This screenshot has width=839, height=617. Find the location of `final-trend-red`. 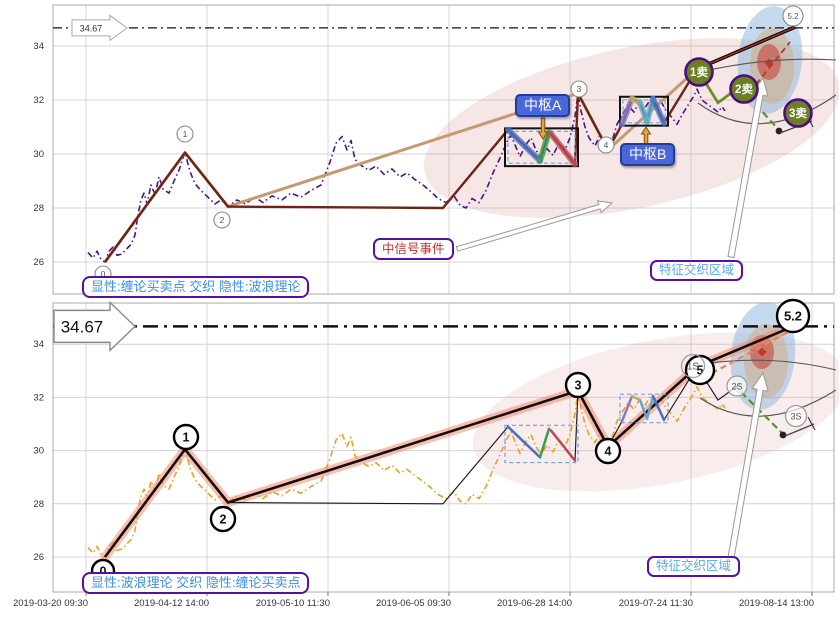

final-trend-red is located at coordinates (746, 48).